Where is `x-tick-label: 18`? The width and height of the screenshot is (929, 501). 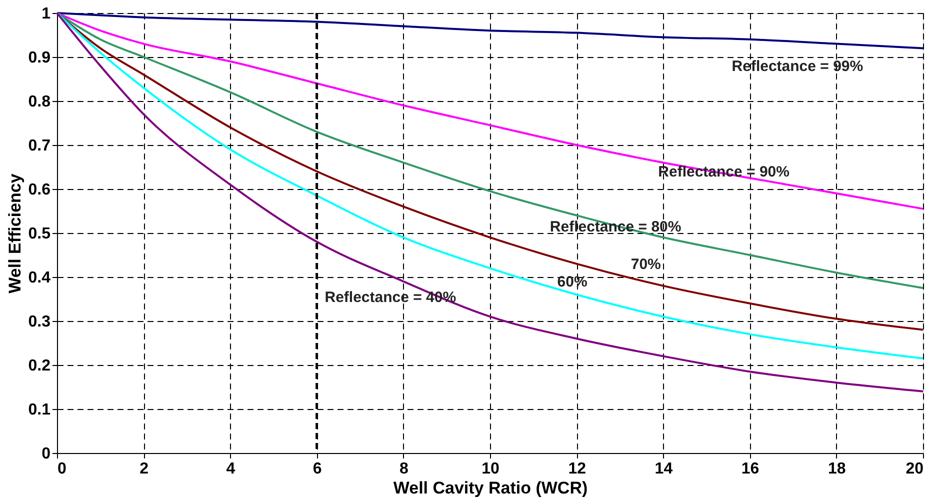
x-tick-label: 18 is located at coordinates (837, 469).